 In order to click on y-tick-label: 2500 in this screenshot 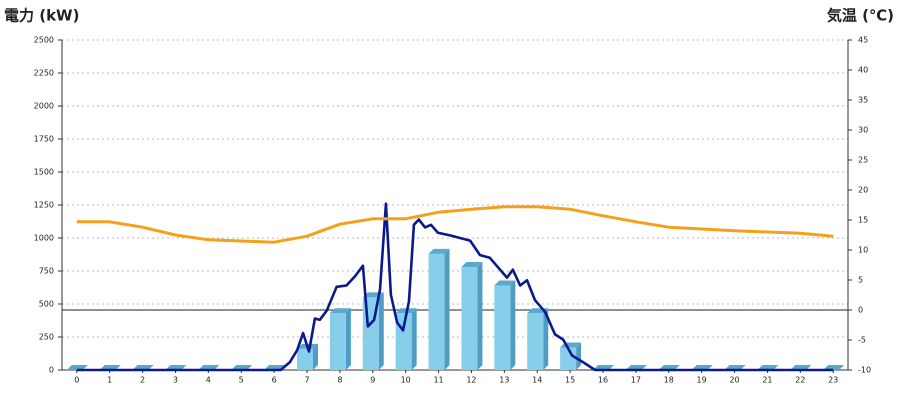, I will do `click(44, 40)`.